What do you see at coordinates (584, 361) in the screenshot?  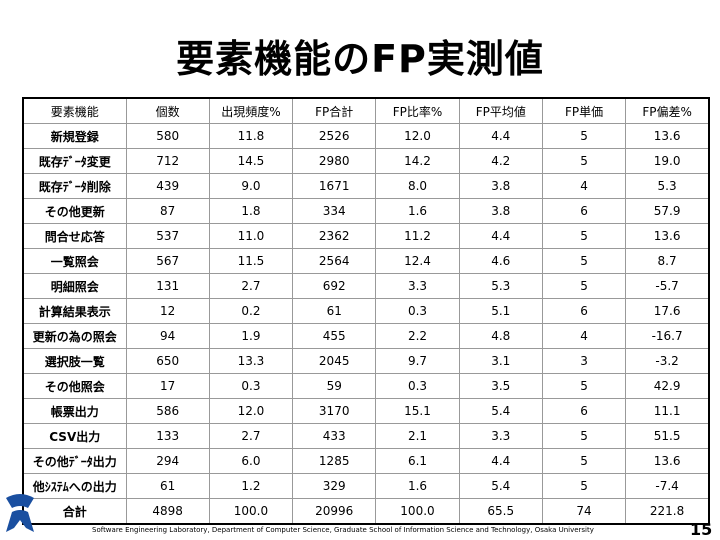 I see `cell: 3` at bounding box center [584, 361].